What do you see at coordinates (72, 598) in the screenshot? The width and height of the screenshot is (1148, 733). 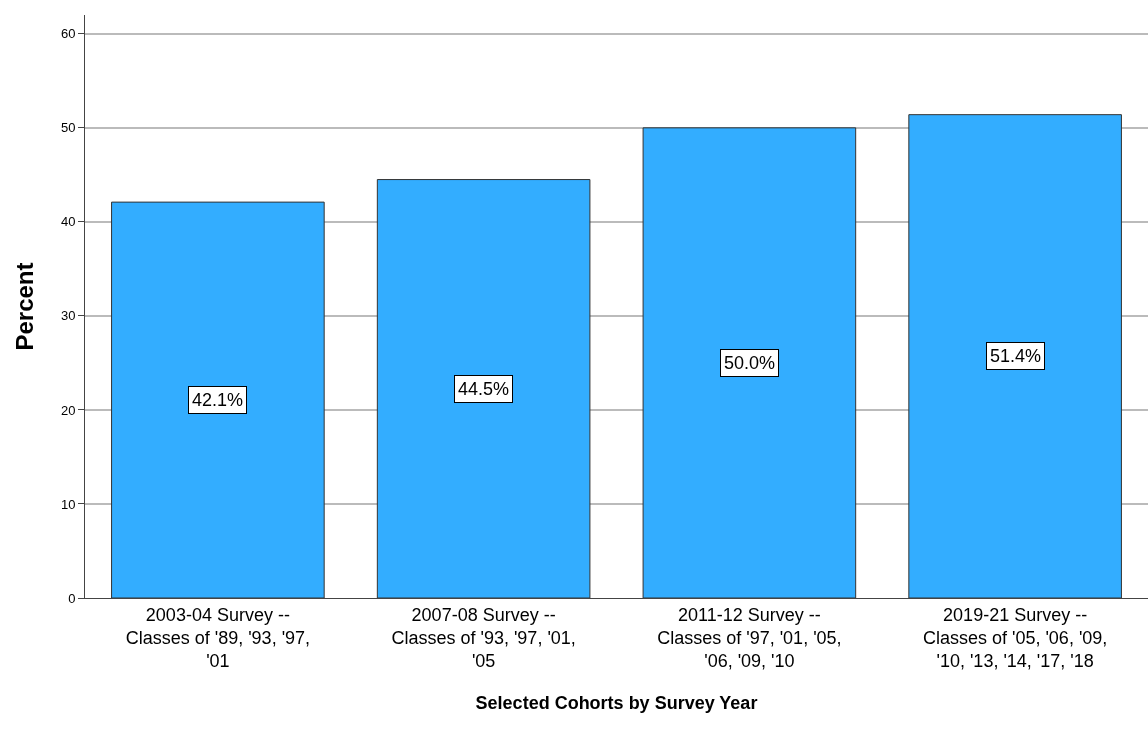 I see `y-tick-label: 0` at bounding box center [72, 598].